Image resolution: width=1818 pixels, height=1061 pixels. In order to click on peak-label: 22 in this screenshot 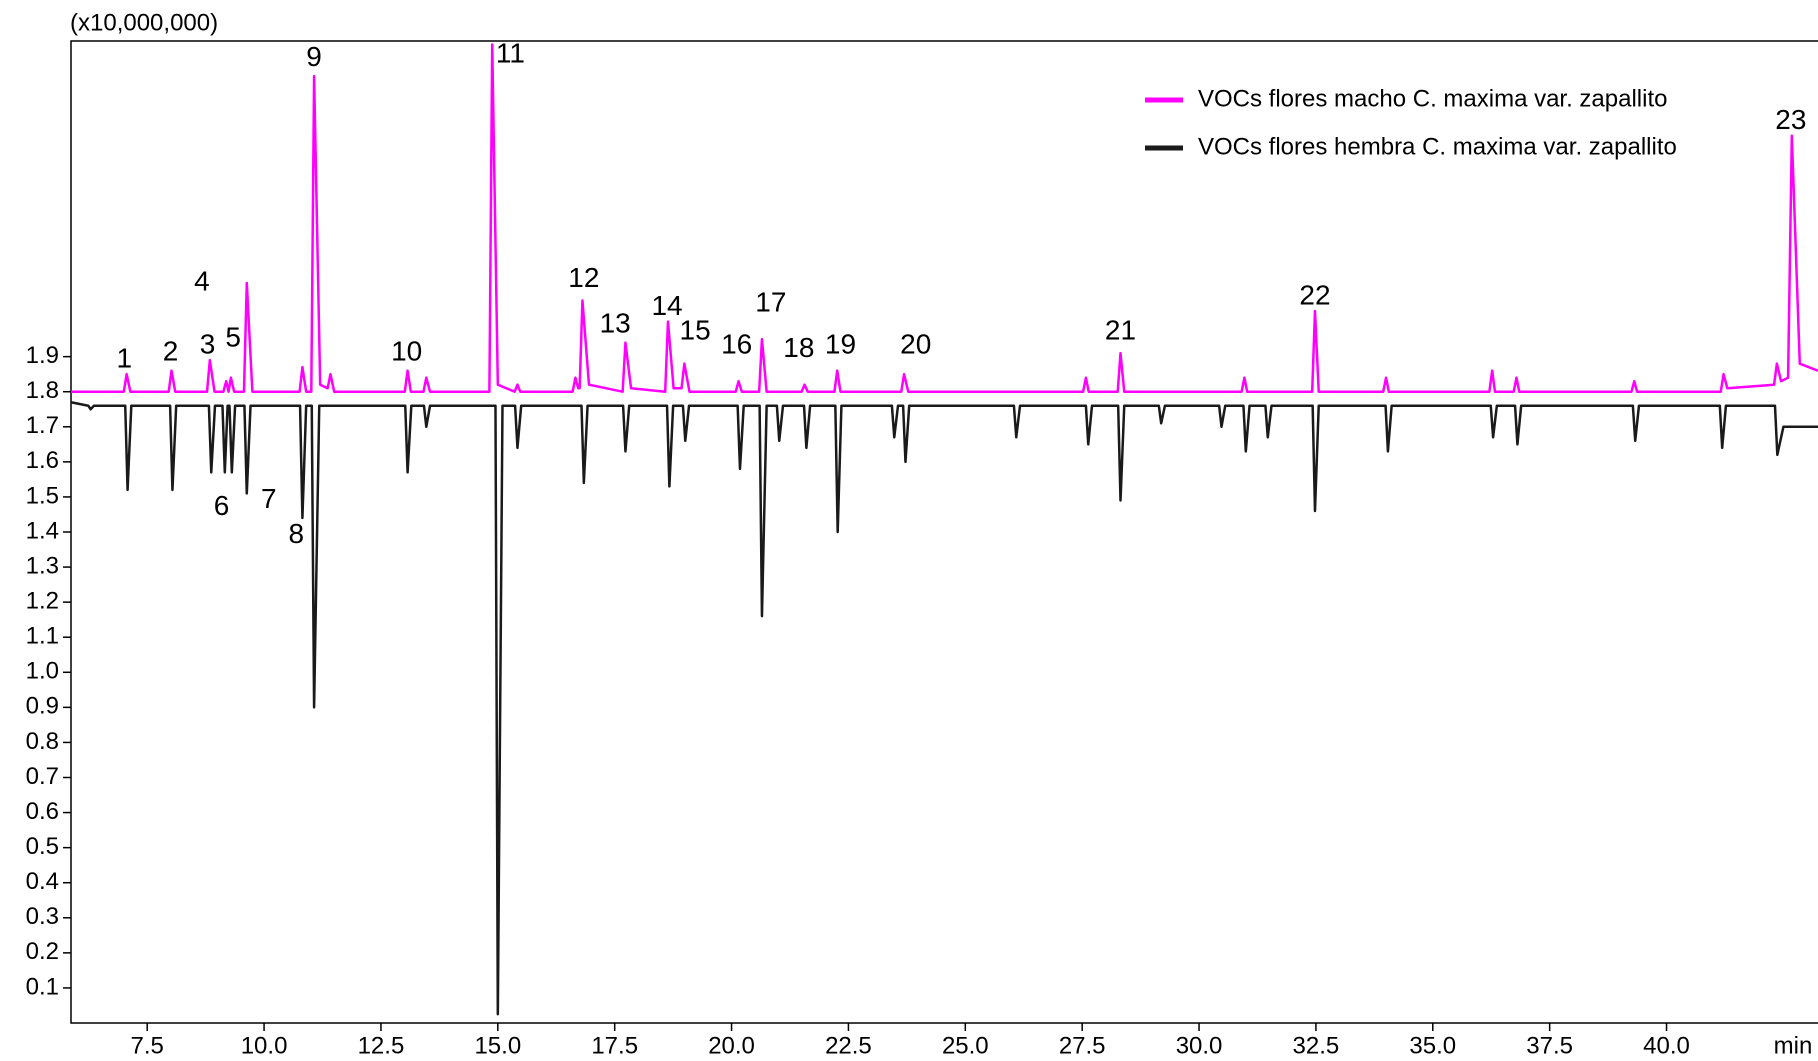, I will do `click(1314, 294)`.